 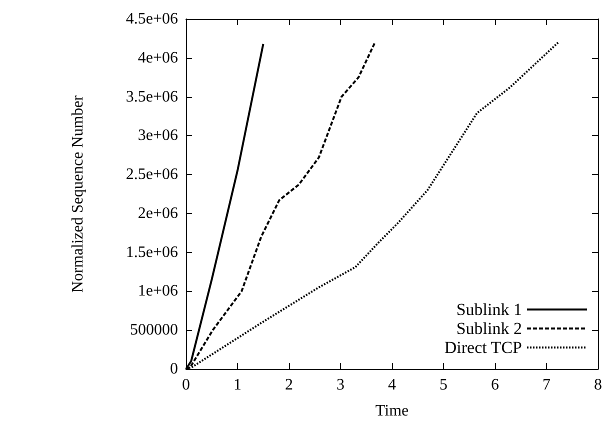 I want to click on x-tick-label: 5, so click(x=444, y=385).